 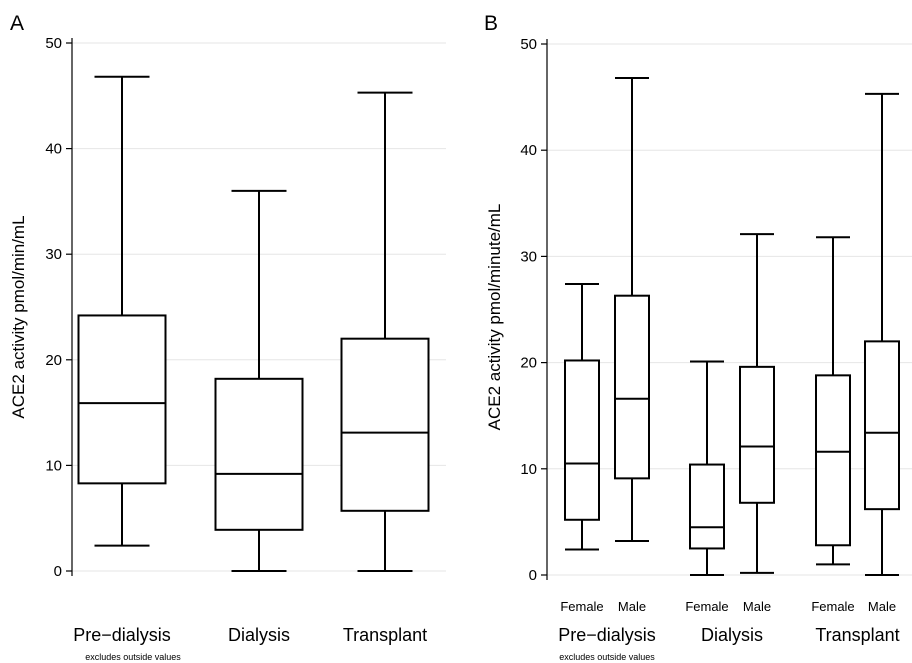 What do you see at coordinates (528, 363) in the screenshot?
I see `panel-b-y-tick-label: 20` at bounding box center [528, 363].